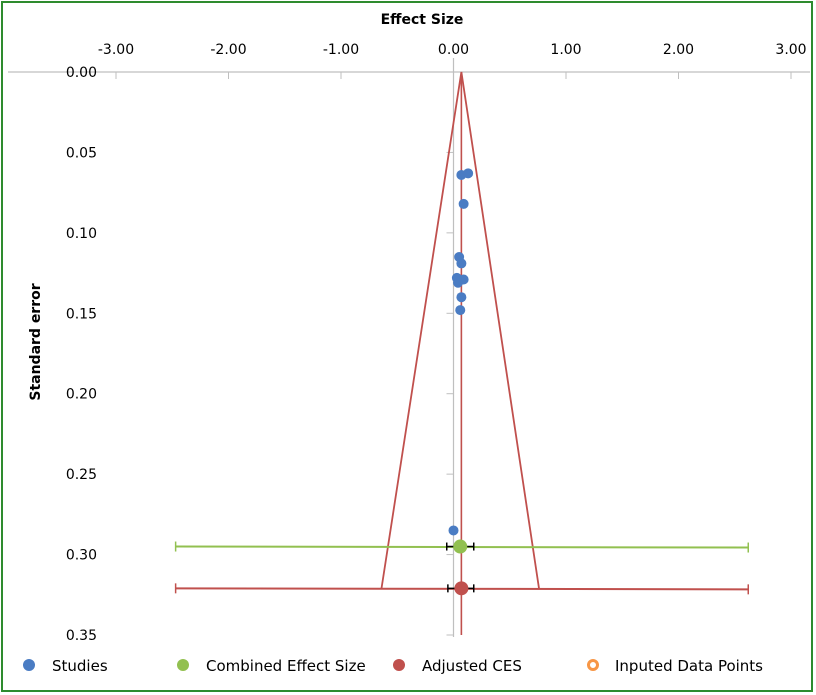 The image size is (816, 695). I want to click on legend-label: Studies, so click(80, 666).